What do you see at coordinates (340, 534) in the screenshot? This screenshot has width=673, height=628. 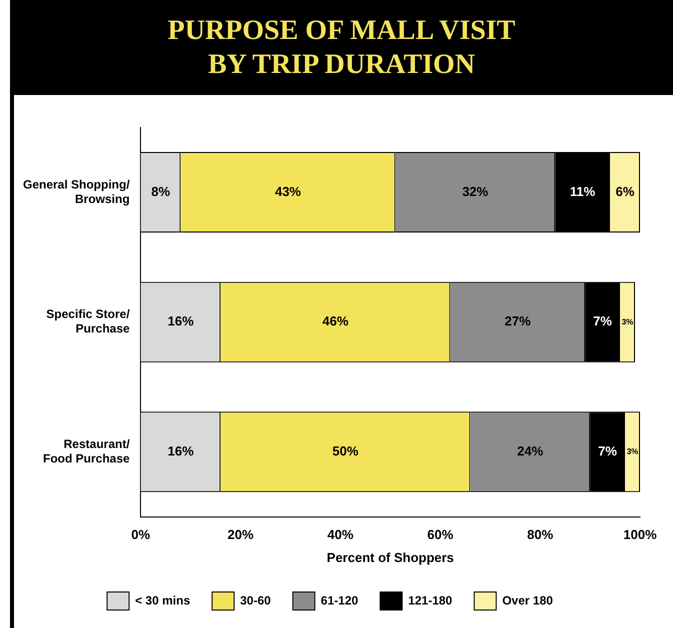 I see `x-tick-label: 40%` at bounding box center [340, 534].